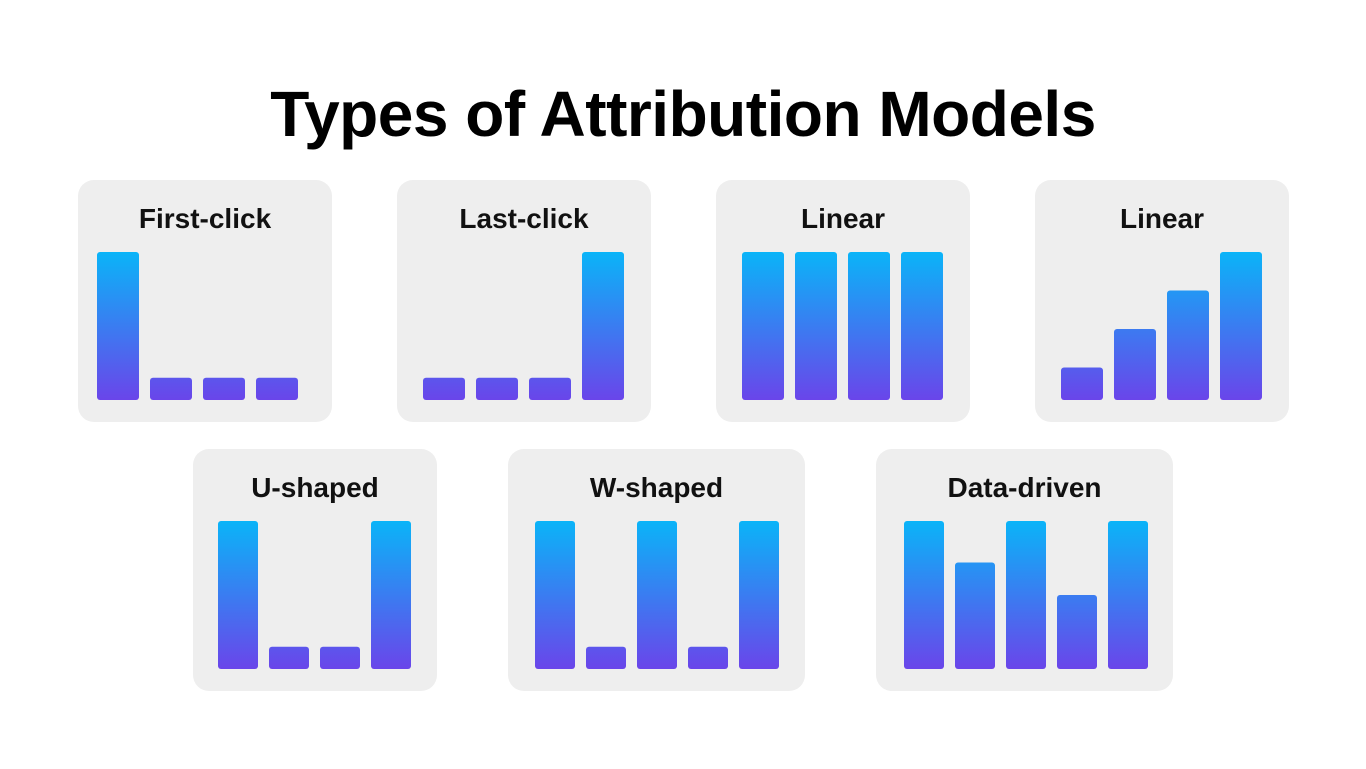 This screenshot has height=769, width=1366. I want to click on chart-card-w-shaped: W-shaped, so click(656, 570).